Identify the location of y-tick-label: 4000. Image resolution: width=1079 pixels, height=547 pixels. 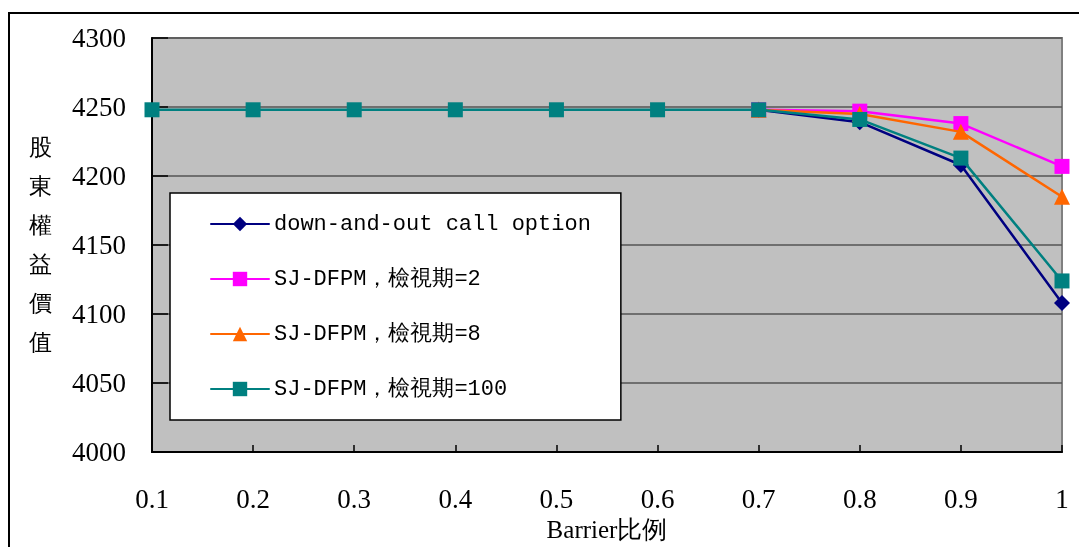
(99, 452).